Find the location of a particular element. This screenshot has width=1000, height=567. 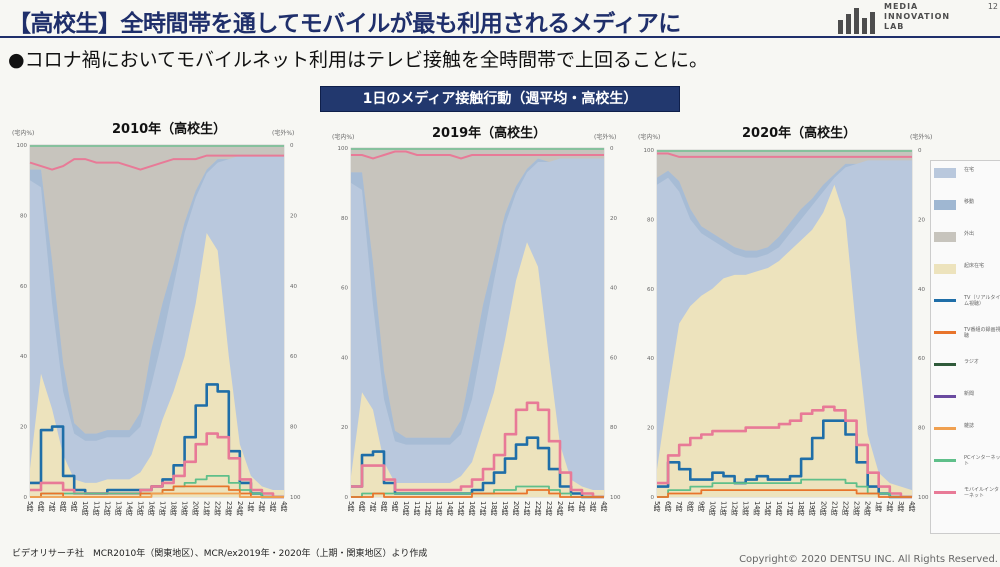

x-tick-label: 13時 is located at coordinates (439, 508).